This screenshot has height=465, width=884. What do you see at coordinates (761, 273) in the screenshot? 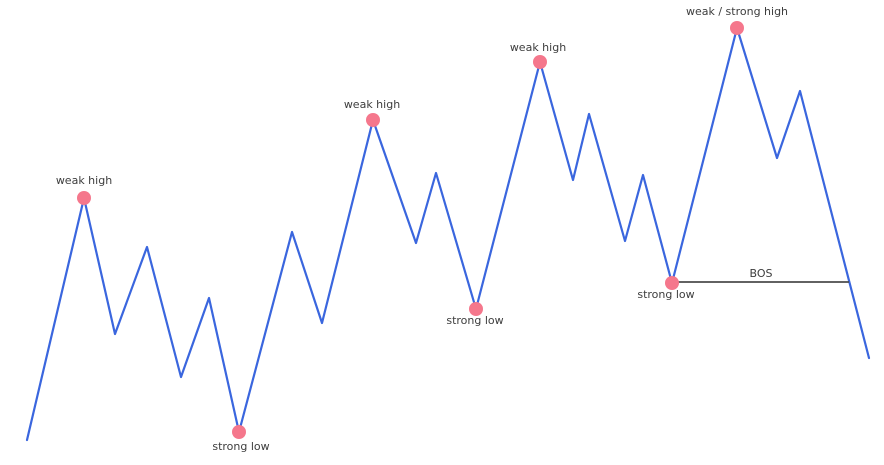
I see `bos-label: BOS` at bounding box center [761, 273].